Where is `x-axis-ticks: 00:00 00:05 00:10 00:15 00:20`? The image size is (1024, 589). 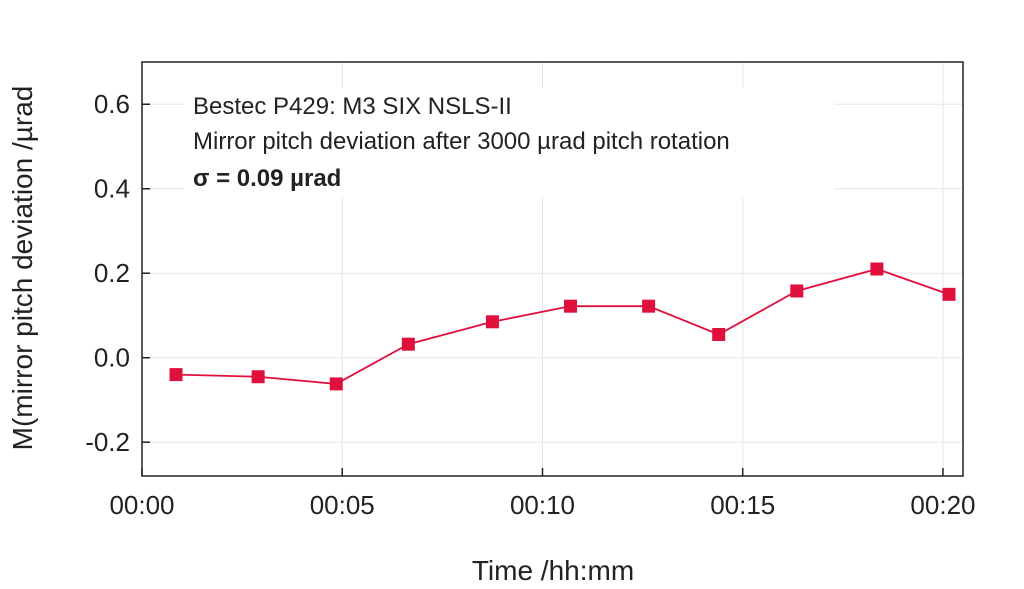 x-axis-ticks: 00:00 00:05 00:10 00:15 00:20 is located at coordinates (542, 494).